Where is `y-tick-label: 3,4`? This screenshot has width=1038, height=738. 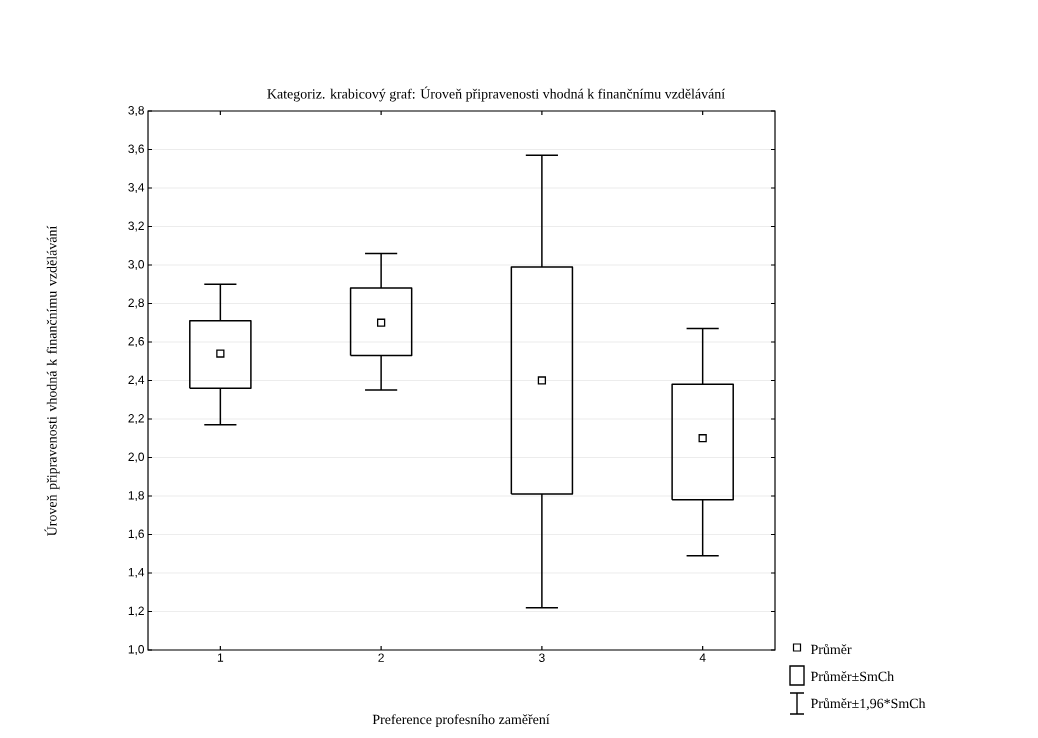 y-tick-label: 3,4 is located at coordinates (136, 188).